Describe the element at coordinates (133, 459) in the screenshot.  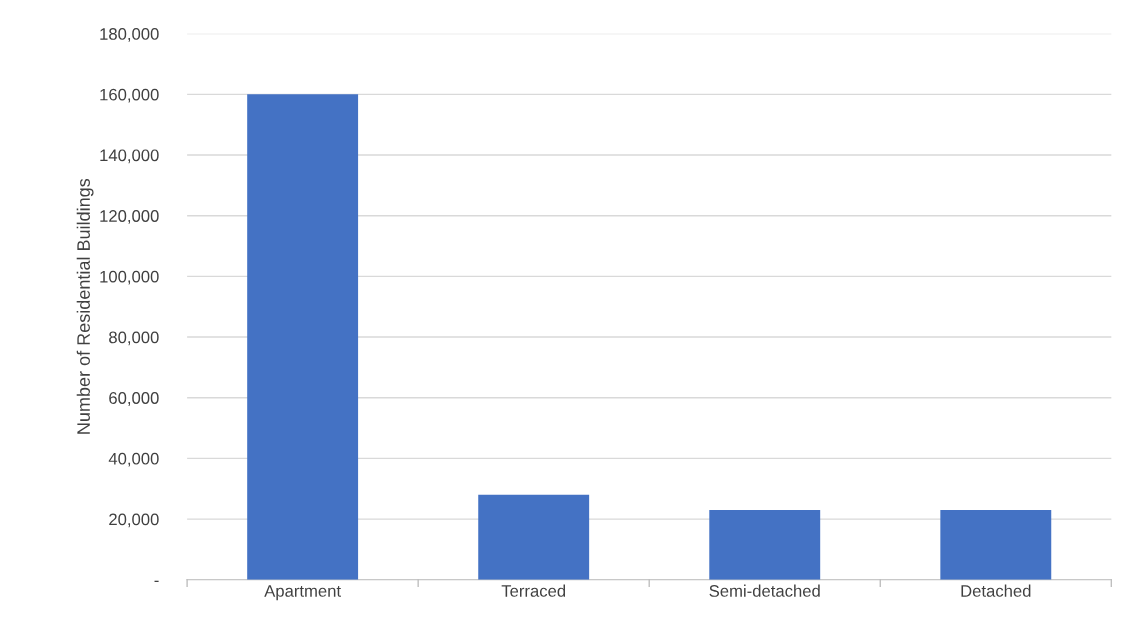
I see `y-tick-label: 40,000` at that location.